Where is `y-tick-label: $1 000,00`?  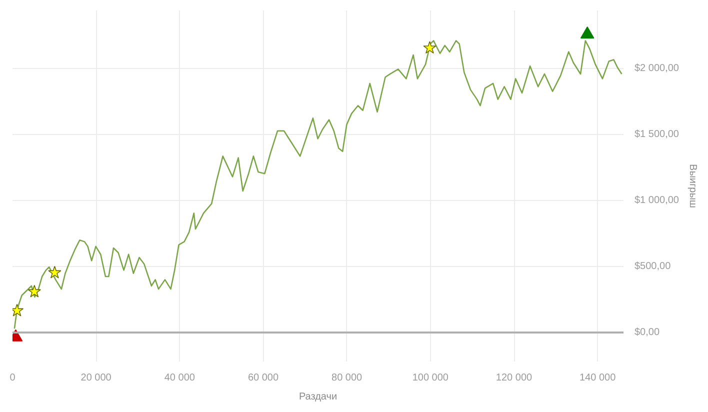
y-tick-label: $1 000,00 is located at coordinates (657, 200).